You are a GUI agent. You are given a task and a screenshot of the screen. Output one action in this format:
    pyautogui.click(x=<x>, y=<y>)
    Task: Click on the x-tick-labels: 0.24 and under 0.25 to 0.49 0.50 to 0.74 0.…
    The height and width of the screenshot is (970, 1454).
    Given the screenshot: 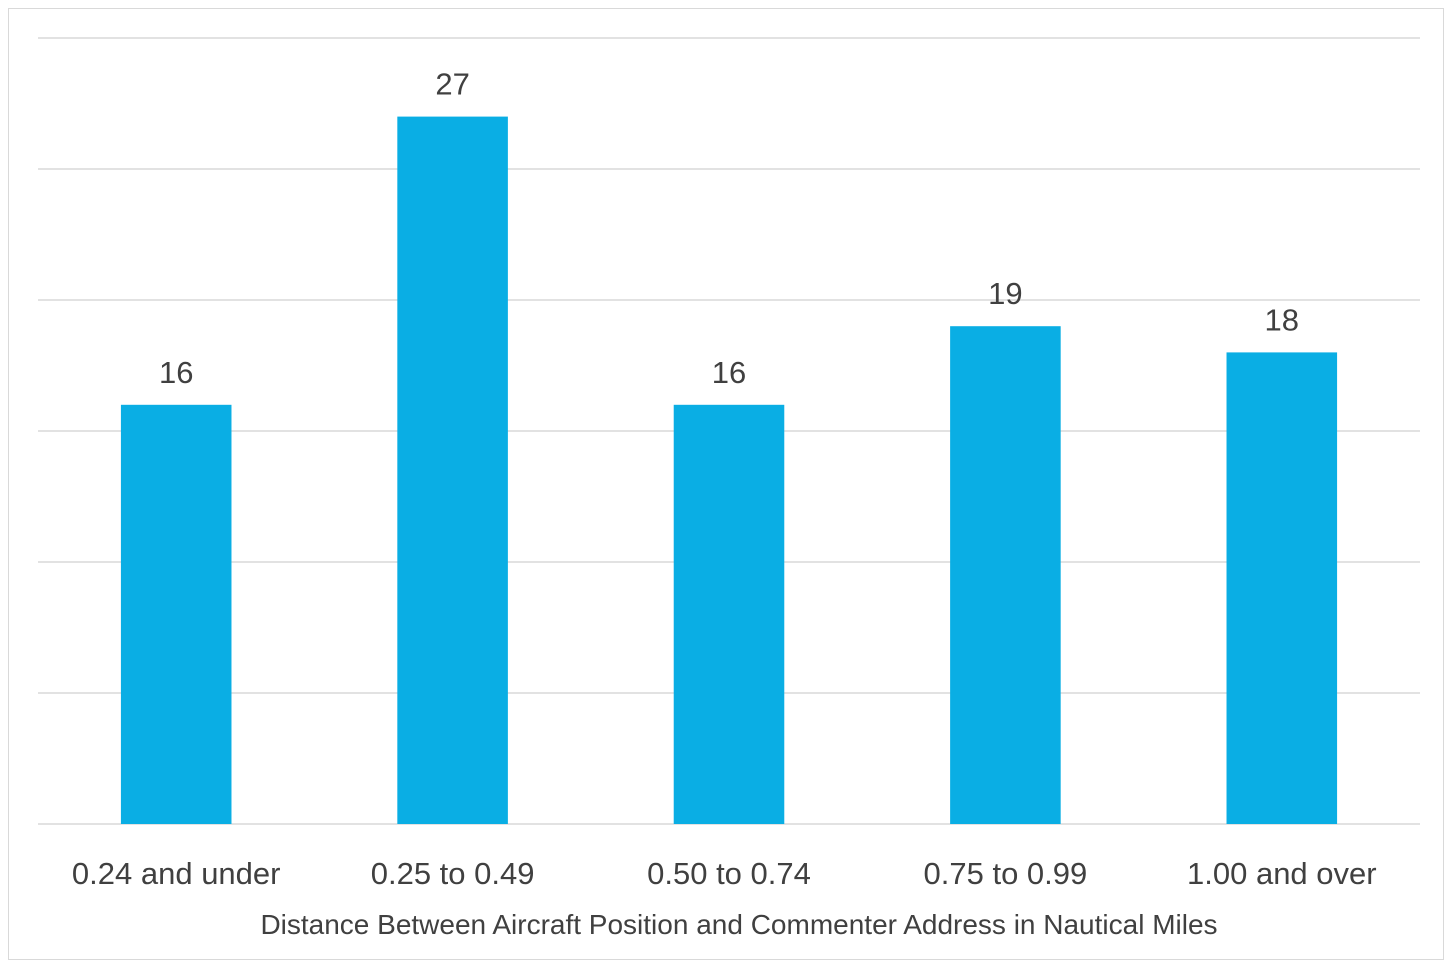 What is the action you would take?
    pyautogui.click(x=724, y=873)
    